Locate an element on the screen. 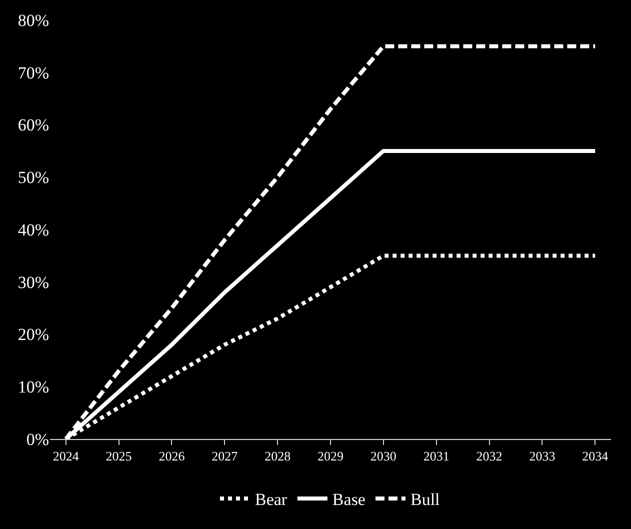 Image resolution: width=631 pixels, height=529 pixels. x-tick-label: 2028 is located at coordinates (277, 456).